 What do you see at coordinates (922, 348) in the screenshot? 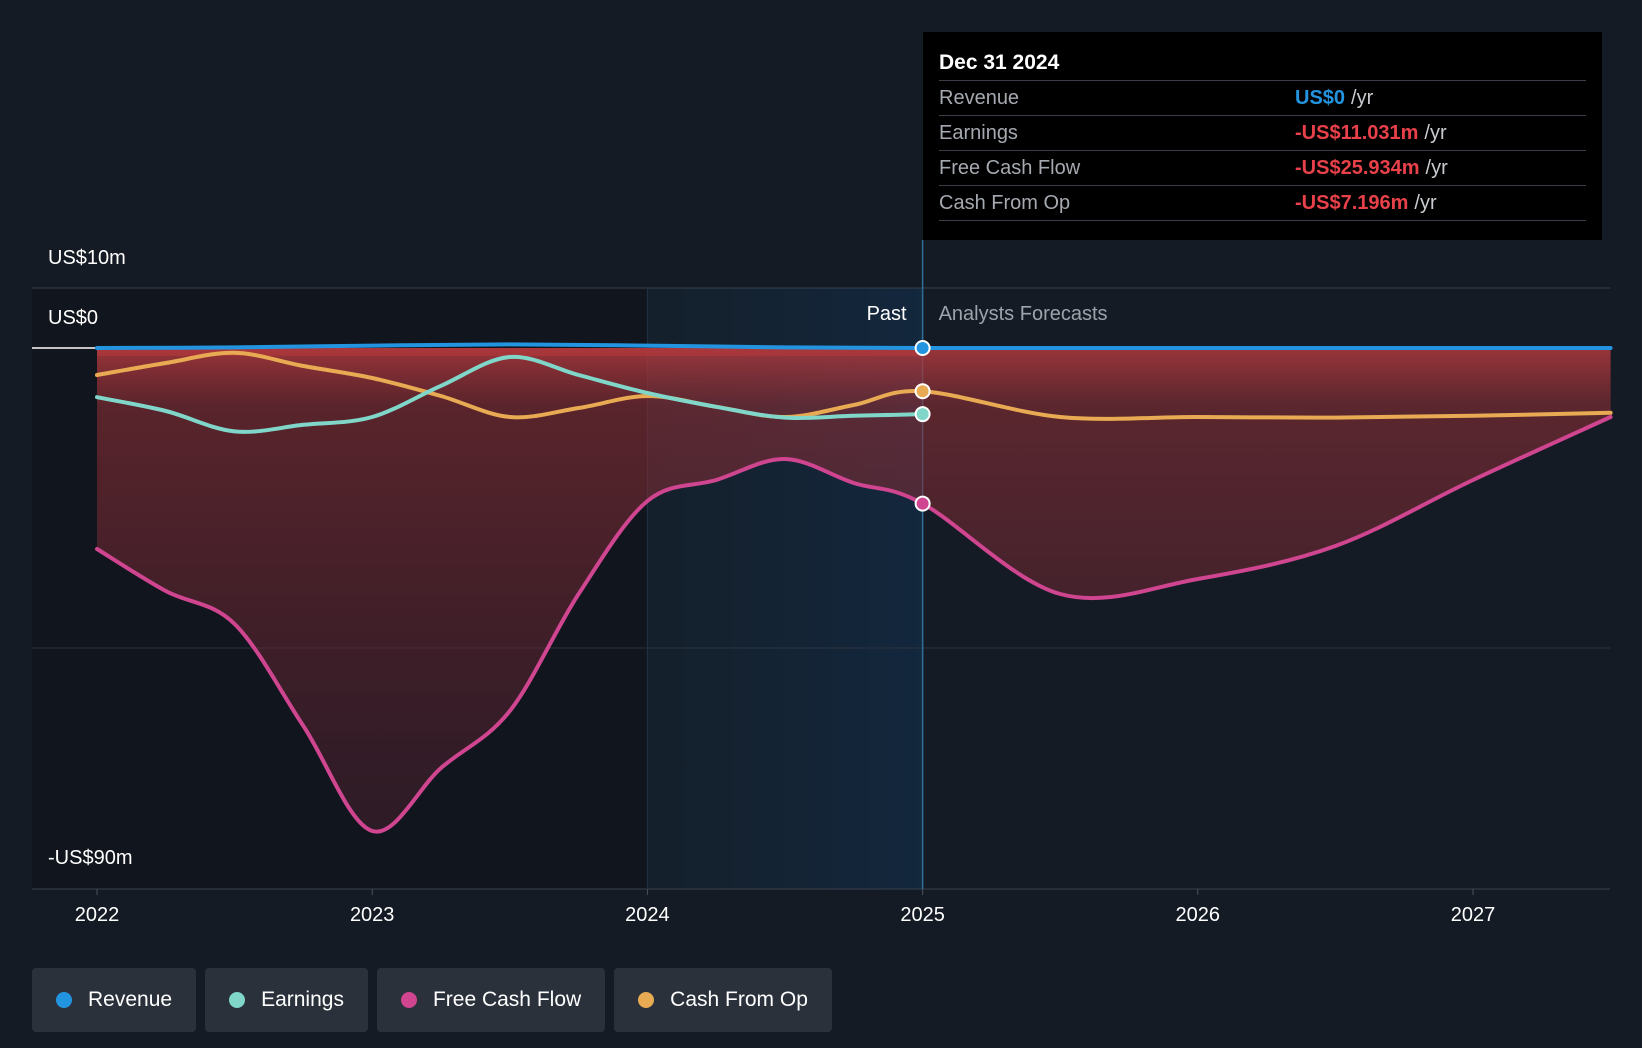
I see `marker-revenue` at bounding box center [922, 348].